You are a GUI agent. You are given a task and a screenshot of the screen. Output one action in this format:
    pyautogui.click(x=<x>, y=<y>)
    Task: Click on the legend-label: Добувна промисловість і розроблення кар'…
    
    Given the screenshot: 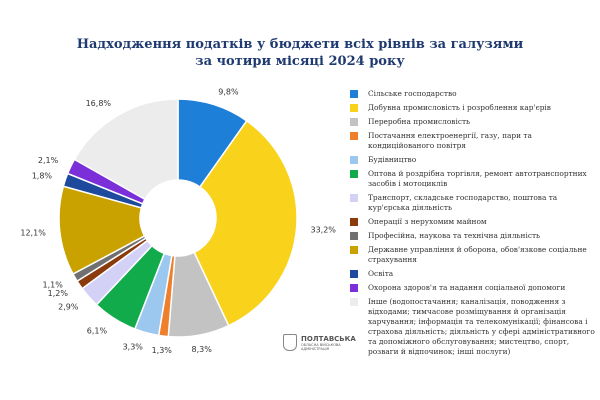 What is the action you would take?
    pyautogui.click(x=459, y=107)
    